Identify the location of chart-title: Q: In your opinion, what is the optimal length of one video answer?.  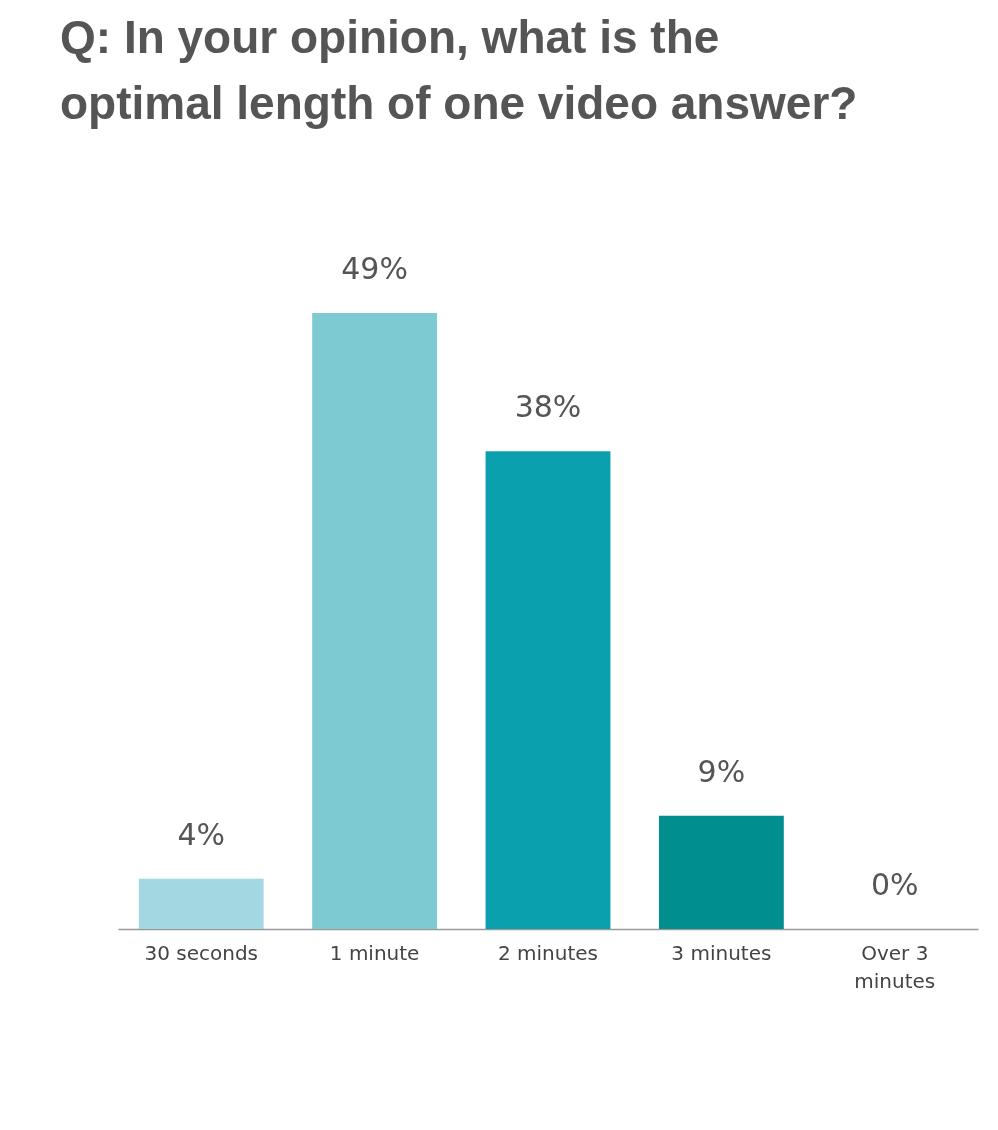
(459, 70).